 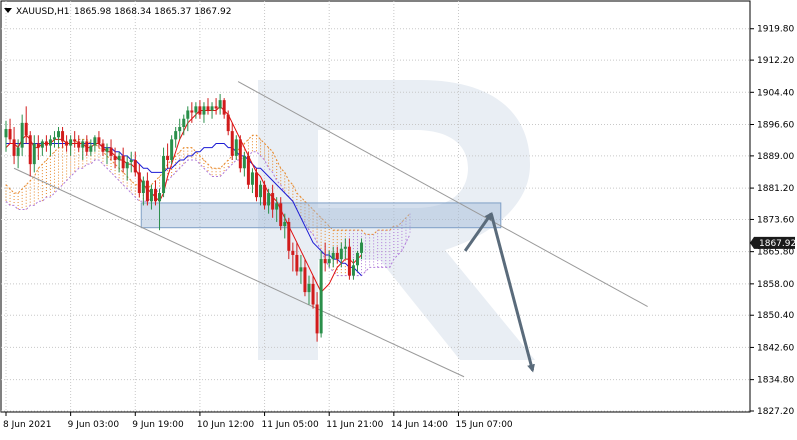 I want to click on x-tick-label: 8 Jun 2021, so click(x=27, y=425).